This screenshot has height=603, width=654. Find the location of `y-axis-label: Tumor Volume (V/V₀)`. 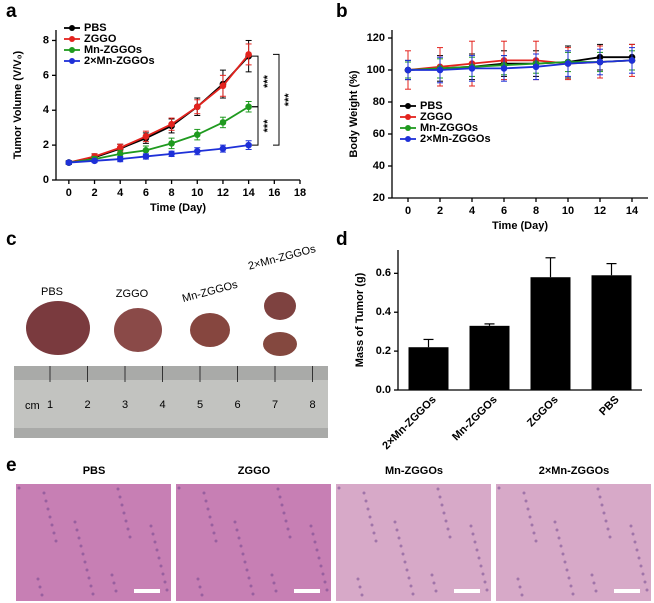

y-axis-label: Tumor Volume (V/V₀) is located at coordinates (18, 104).